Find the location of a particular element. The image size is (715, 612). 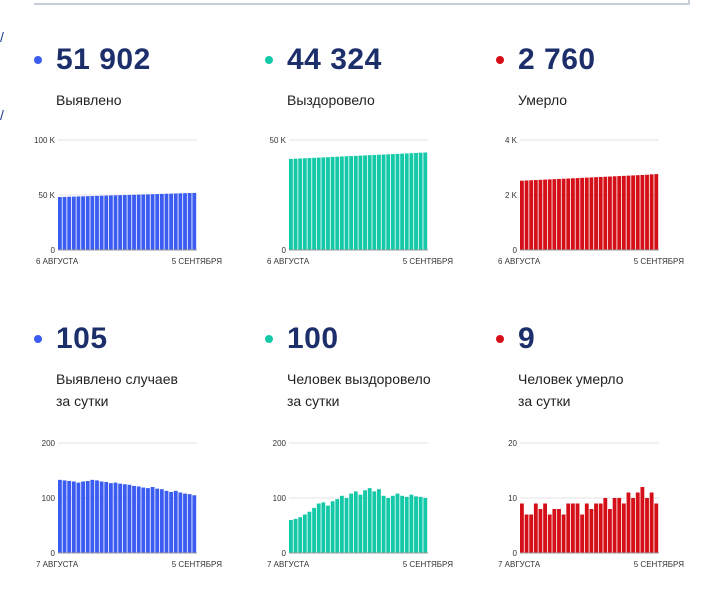

y-tick-label: 4 K is located at coordinates (511, 140).